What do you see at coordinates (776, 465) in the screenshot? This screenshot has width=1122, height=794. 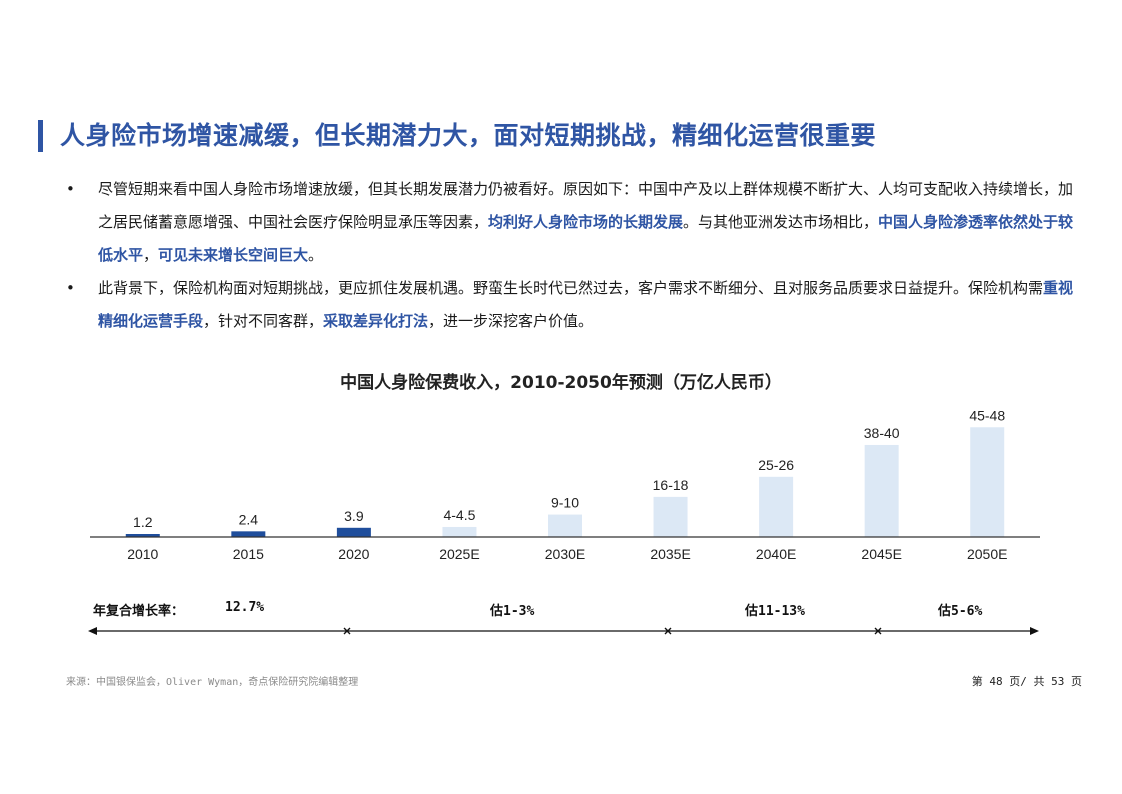 I see `value-label: 25-26` at bounding box center [776, 465].